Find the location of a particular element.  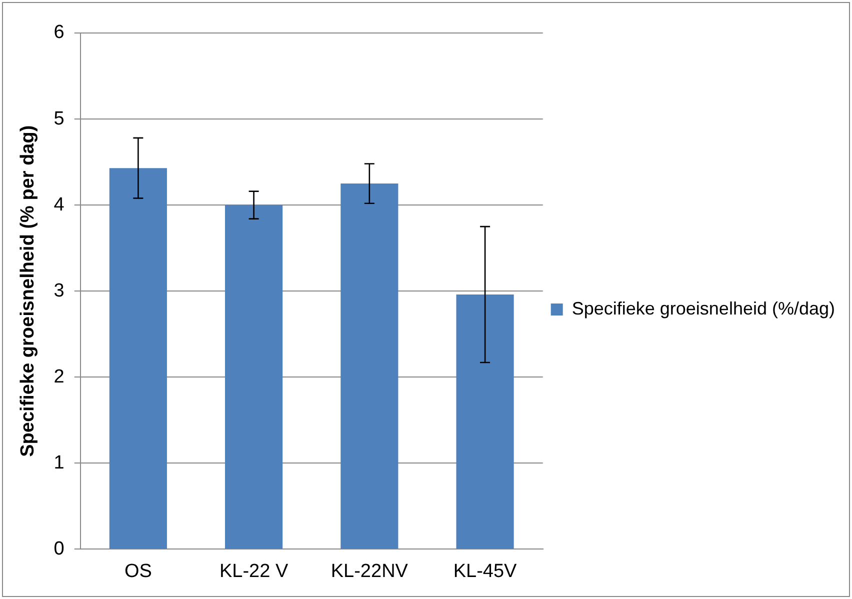

y-tick-label: 6 is located at coordinates (59, 33).